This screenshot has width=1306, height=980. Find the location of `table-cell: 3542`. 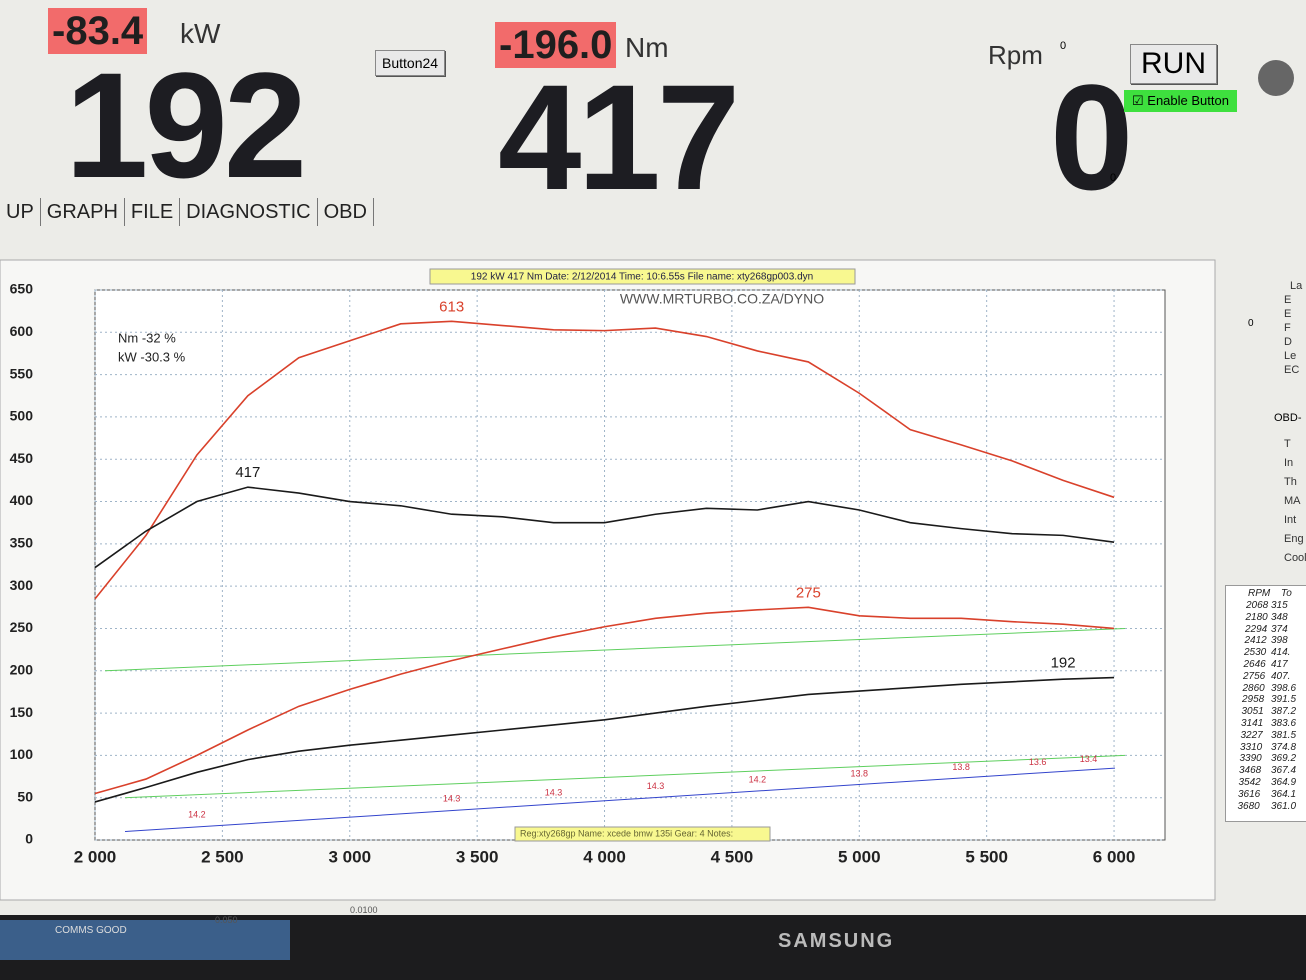

table-cell: 3542 is located at coordinates (1249, 782).